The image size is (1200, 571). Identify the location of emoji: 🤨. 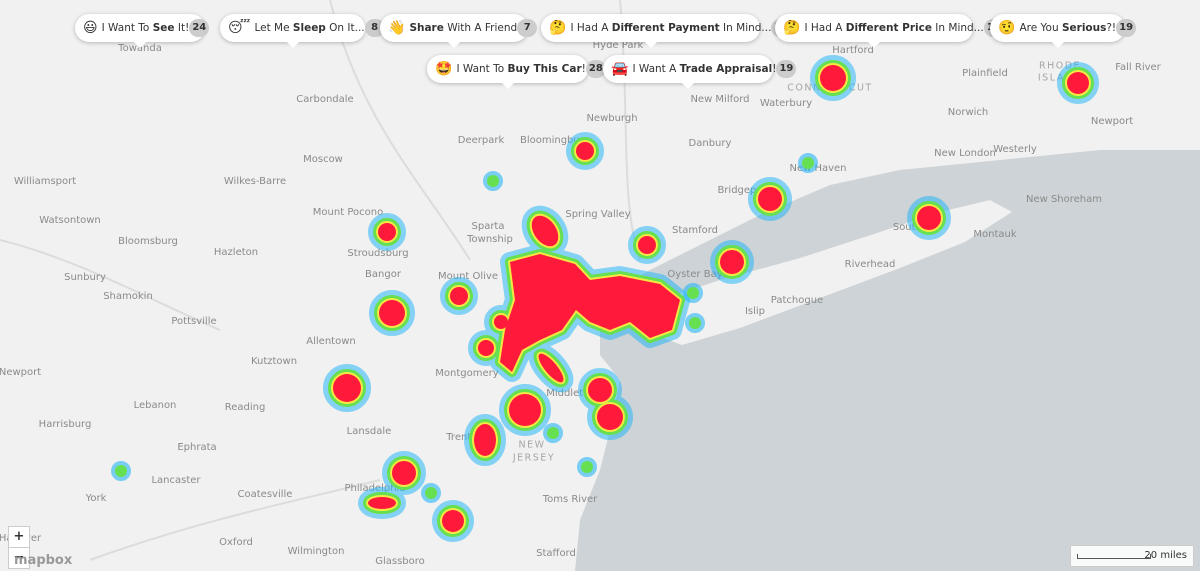
(1007, 28).